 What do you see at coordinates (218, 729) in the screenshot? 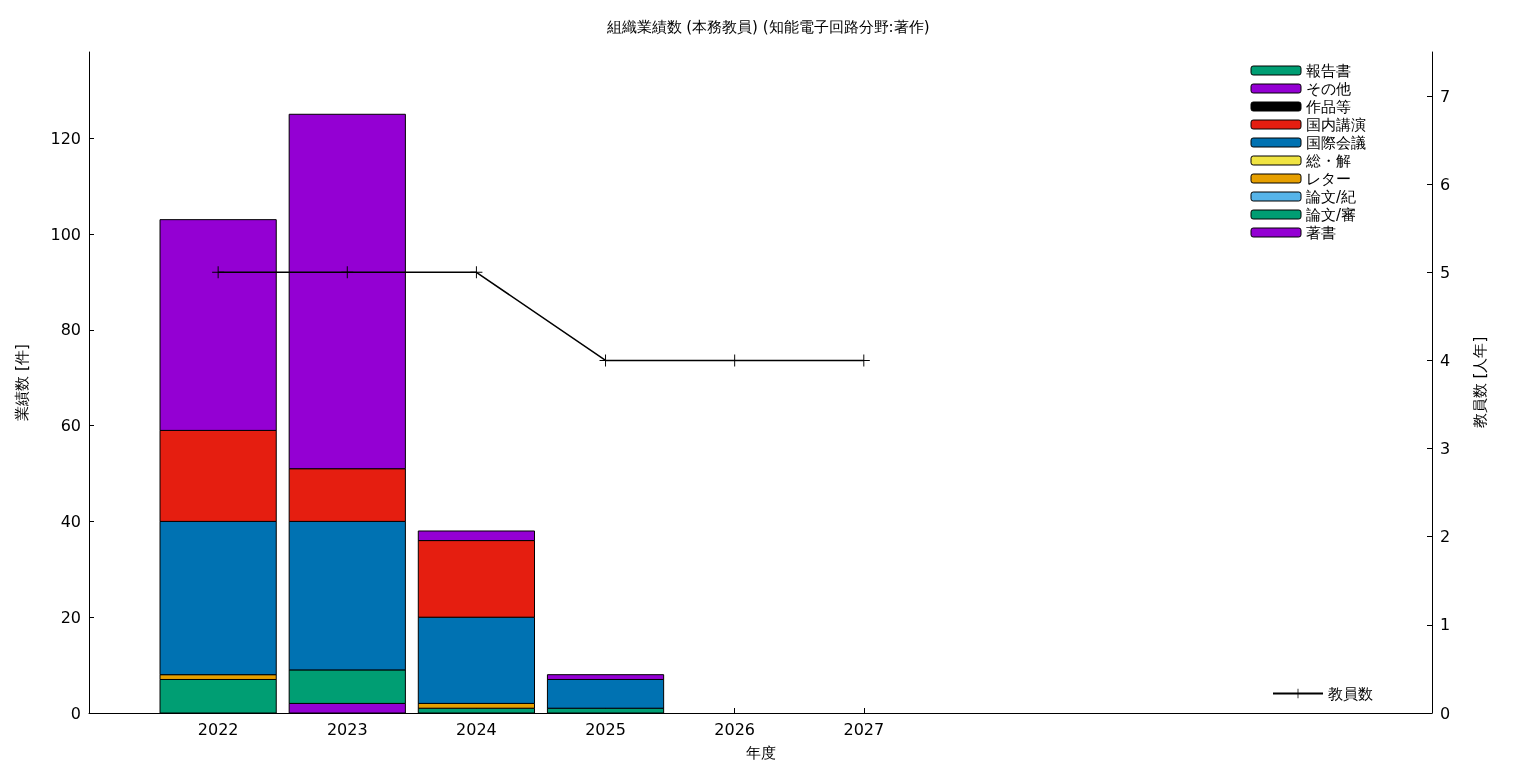
I see `x-tick-label: 2022` at bounding box center [218, 729].